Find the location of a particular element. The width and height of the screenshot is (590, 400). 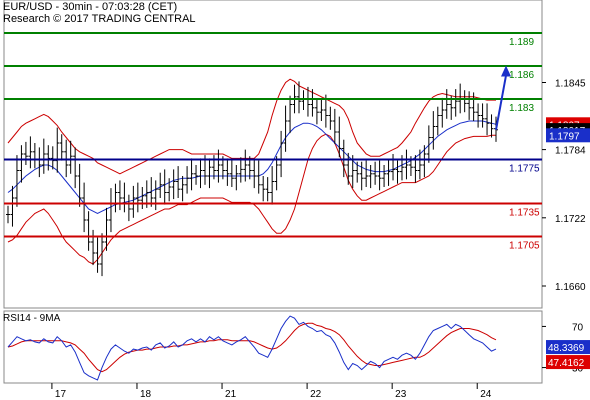

time-axis-tick-label: 18 is located at coordinates (146, 394).